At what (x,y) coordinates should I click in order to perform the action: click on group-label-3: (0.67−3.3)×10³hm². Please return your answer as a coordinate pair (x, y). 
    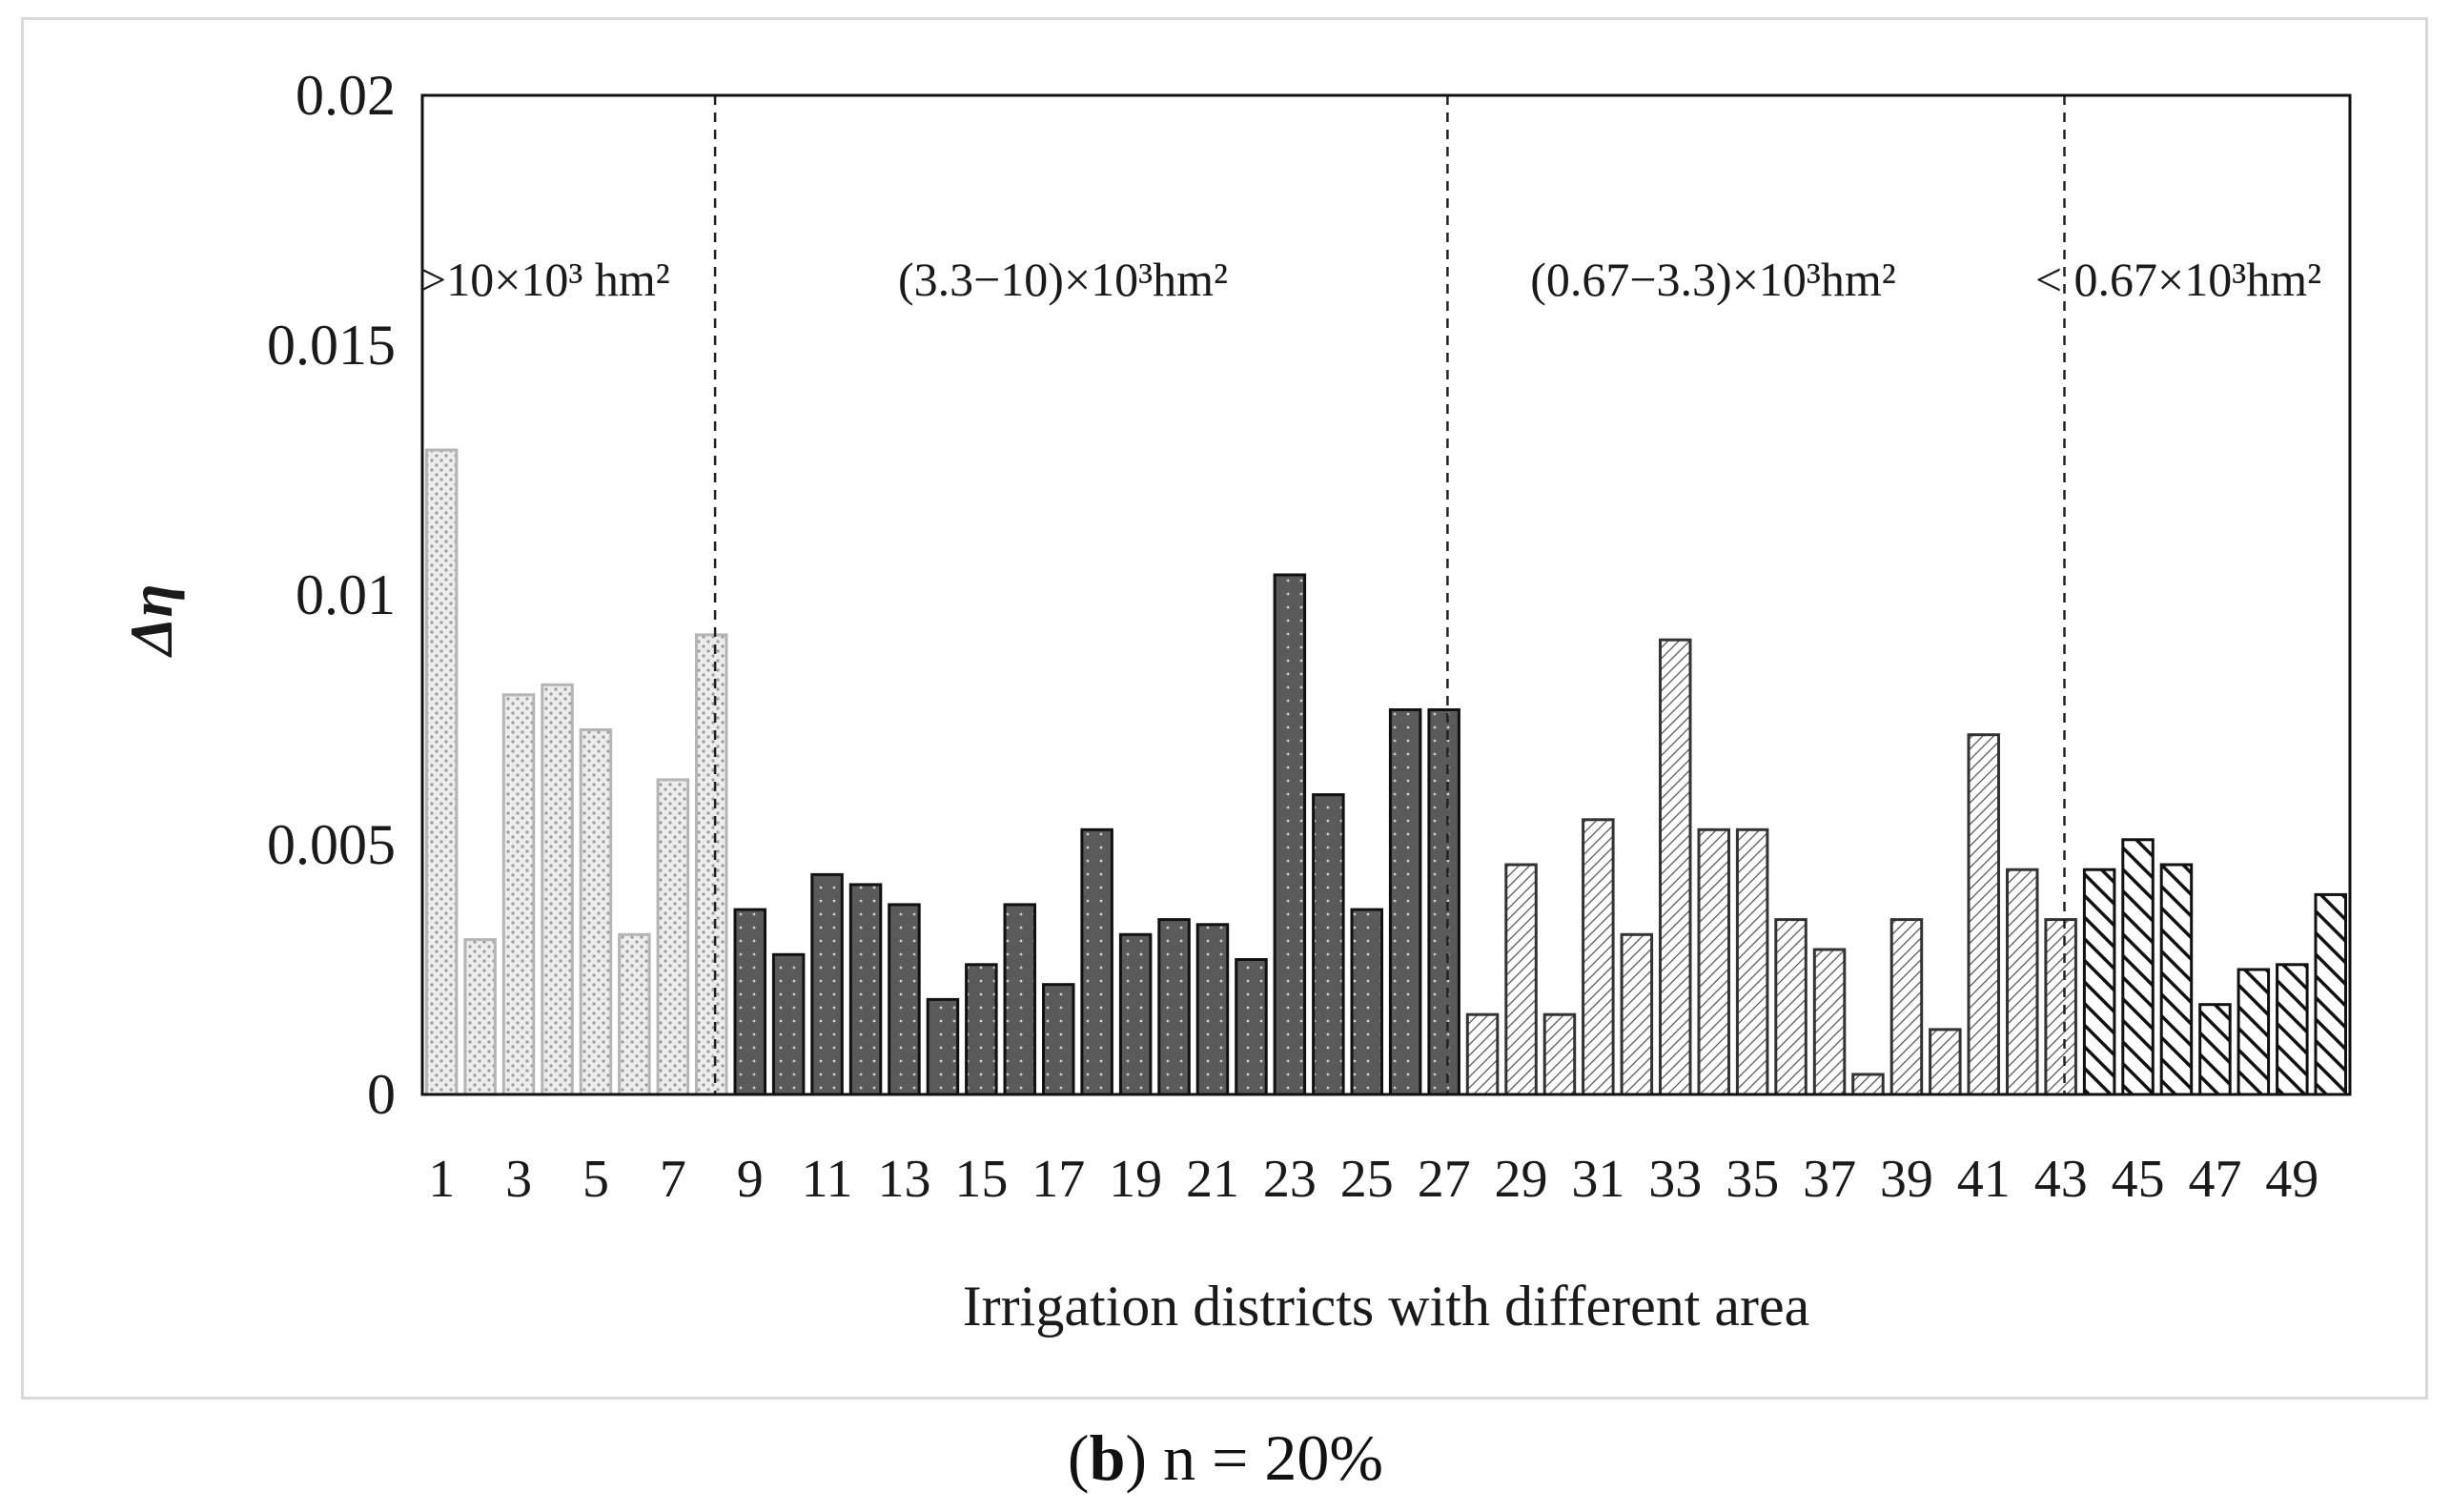
    Looking at the image, I should click on (1713, 279).